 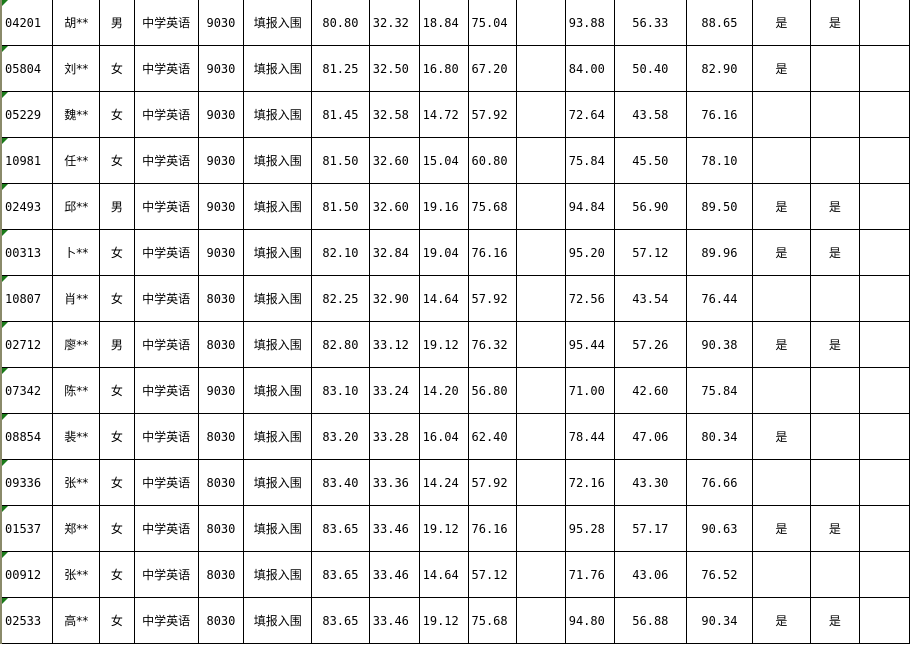 What do you see at coordinates (650, 298) in the screenshot?
I see `score-cell: 43.54` at bounding box center [650, 298].